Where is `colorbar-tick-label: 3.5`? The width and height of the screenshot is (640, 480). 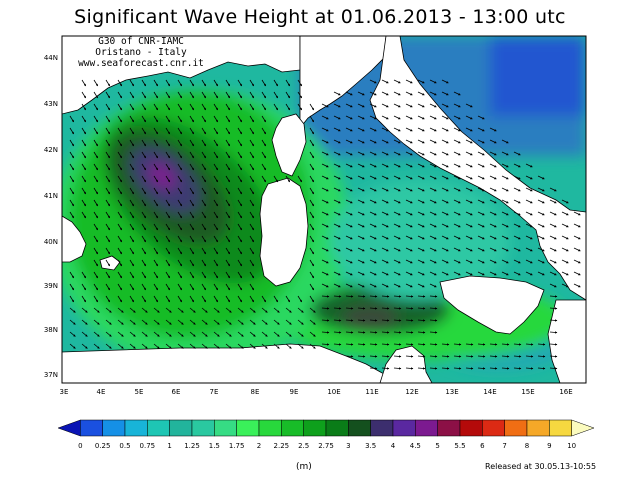
colorbar-tick-label: 3.5 is located at coordinates (370, 446).